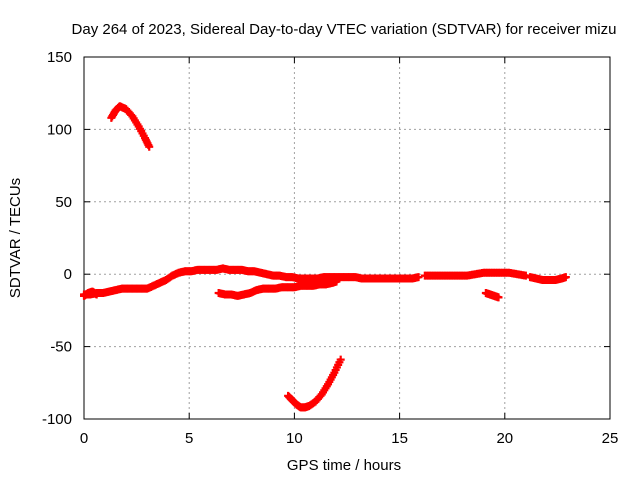 The image size is (640, 480). What do you see at coordinates (84, 438) in the screenshot?
I see `x-tick-label: 0` at bounding box center [84, 438].